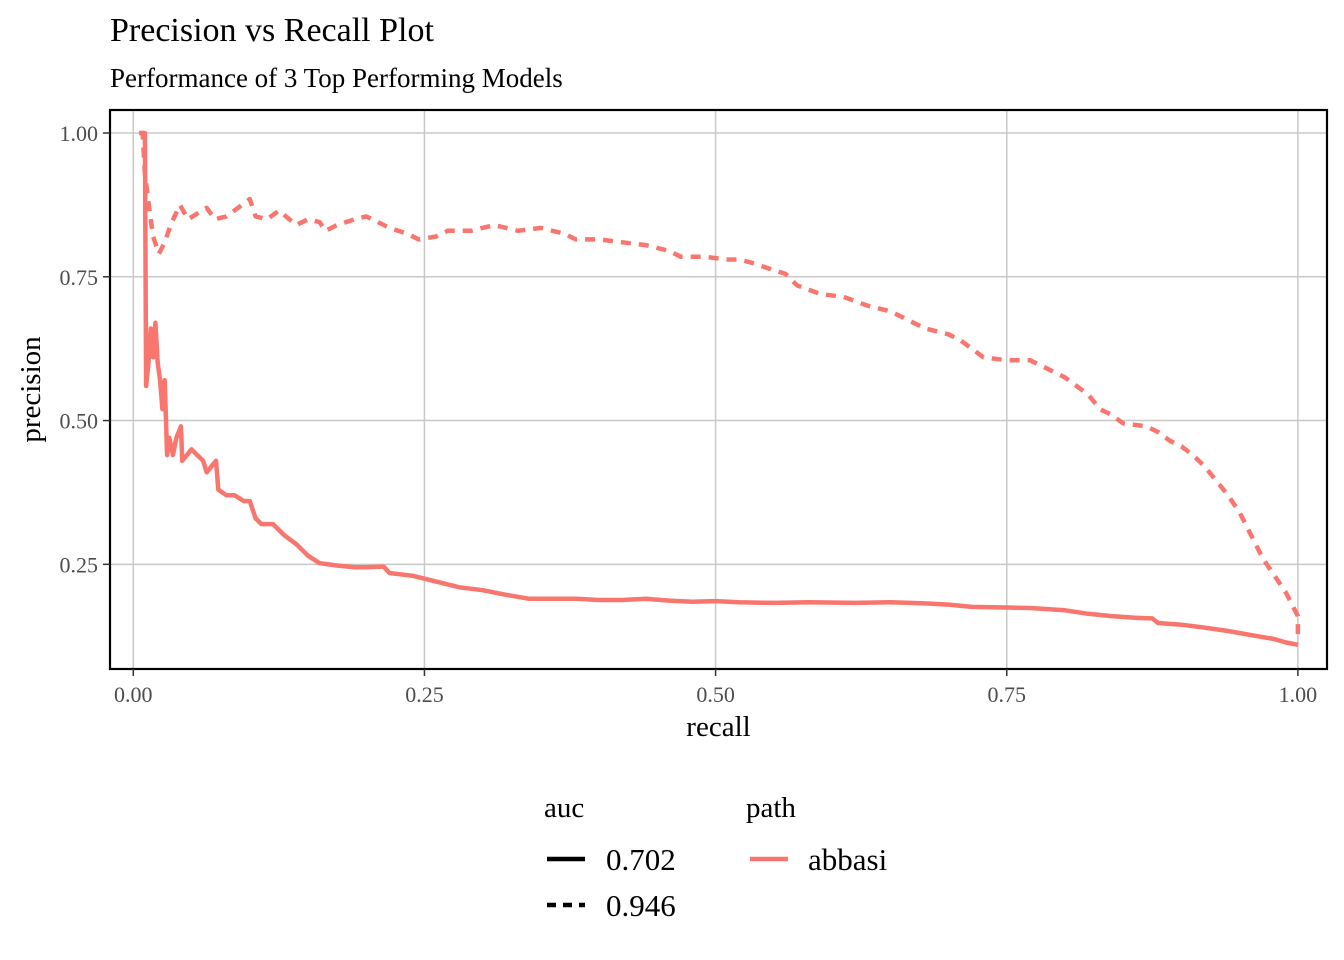  I want to click on y-tick-label: 0.25, so click(79, 564).